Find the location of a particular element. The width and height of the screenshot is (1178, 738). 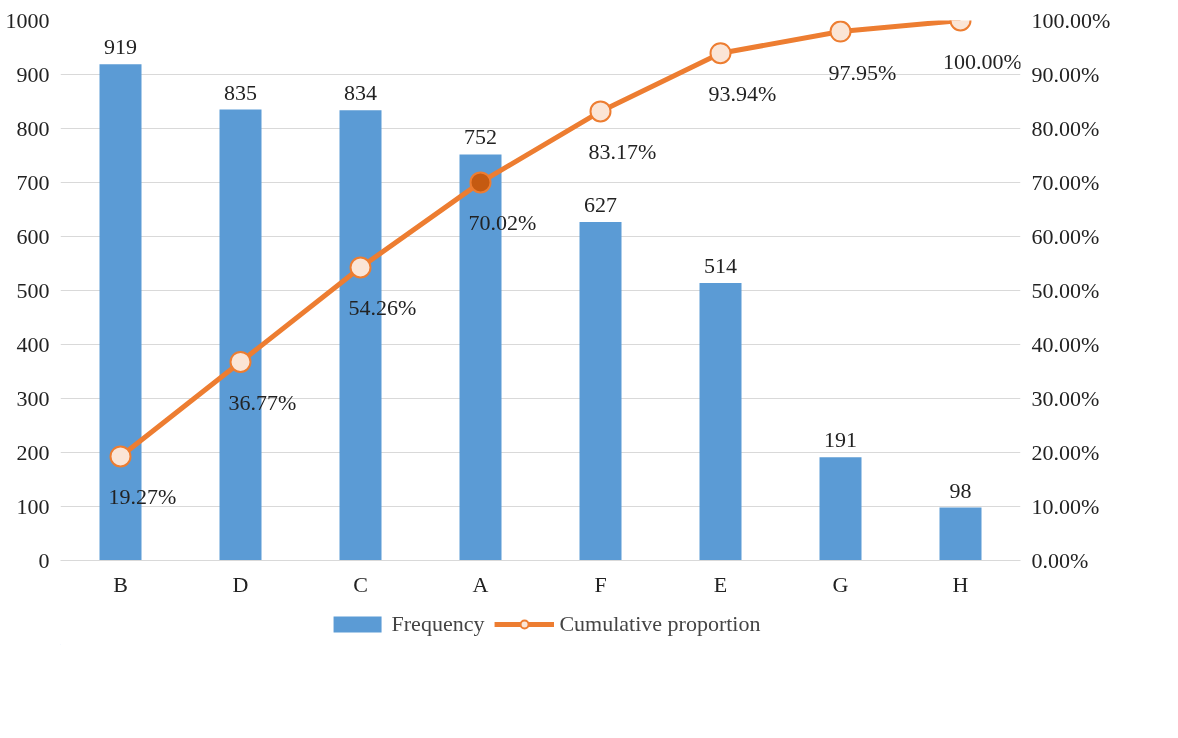

y2-tick-label: 60.00% is located at coordinates (1065, 236).